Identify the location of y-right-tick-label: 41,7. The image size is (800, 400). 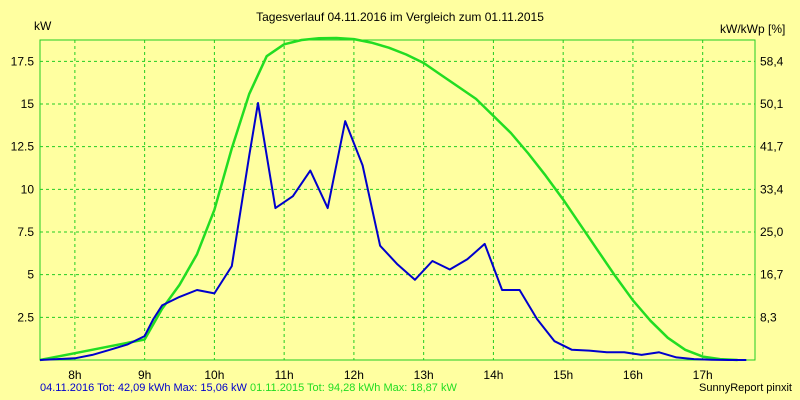
(772, 147).